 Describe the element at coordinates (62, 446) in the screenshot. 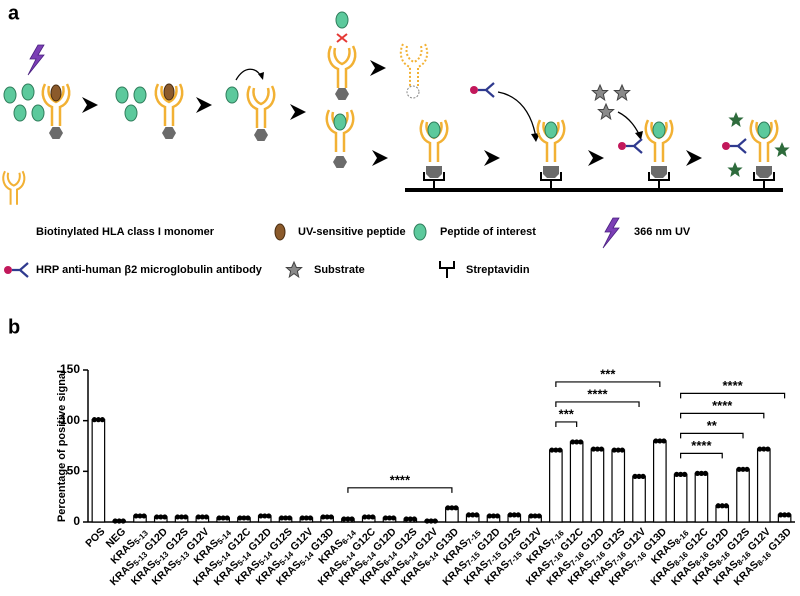

I see `y-axis-label: Percentage of positive signal` at that location.